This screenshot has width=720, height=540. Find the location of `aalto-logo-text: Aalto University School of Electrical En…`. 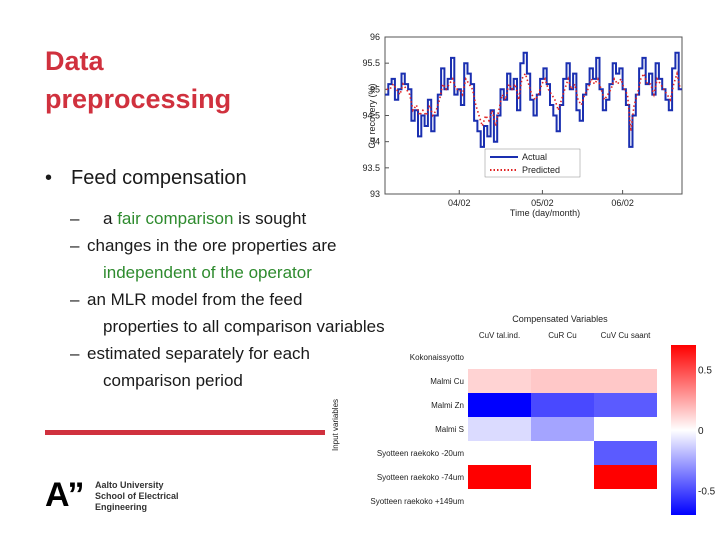

aalto-logo-text: Aalto University School of Electrical En… is located at coordinates (137, 496).